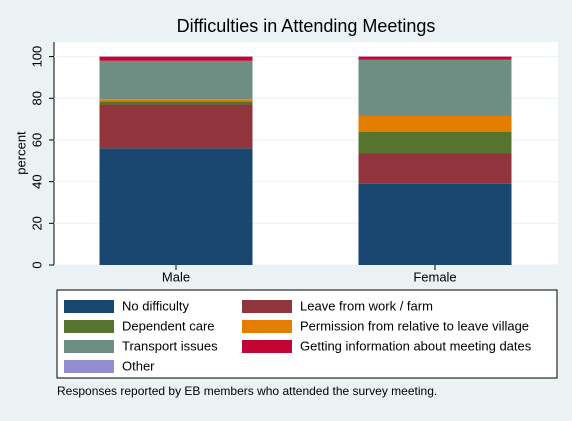 The width and height of the screenshot is (572, 421). Describe the element at coordinates (36, 98) in the screenshot. I see `y-tick-label: 80` at that location.